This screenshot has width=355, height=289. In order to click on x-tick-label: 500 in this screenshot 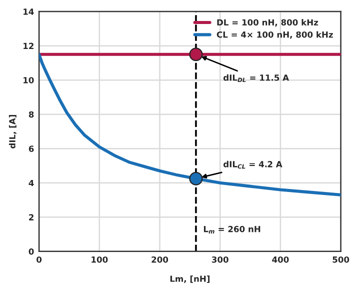, I will do `click(341, 259)`.